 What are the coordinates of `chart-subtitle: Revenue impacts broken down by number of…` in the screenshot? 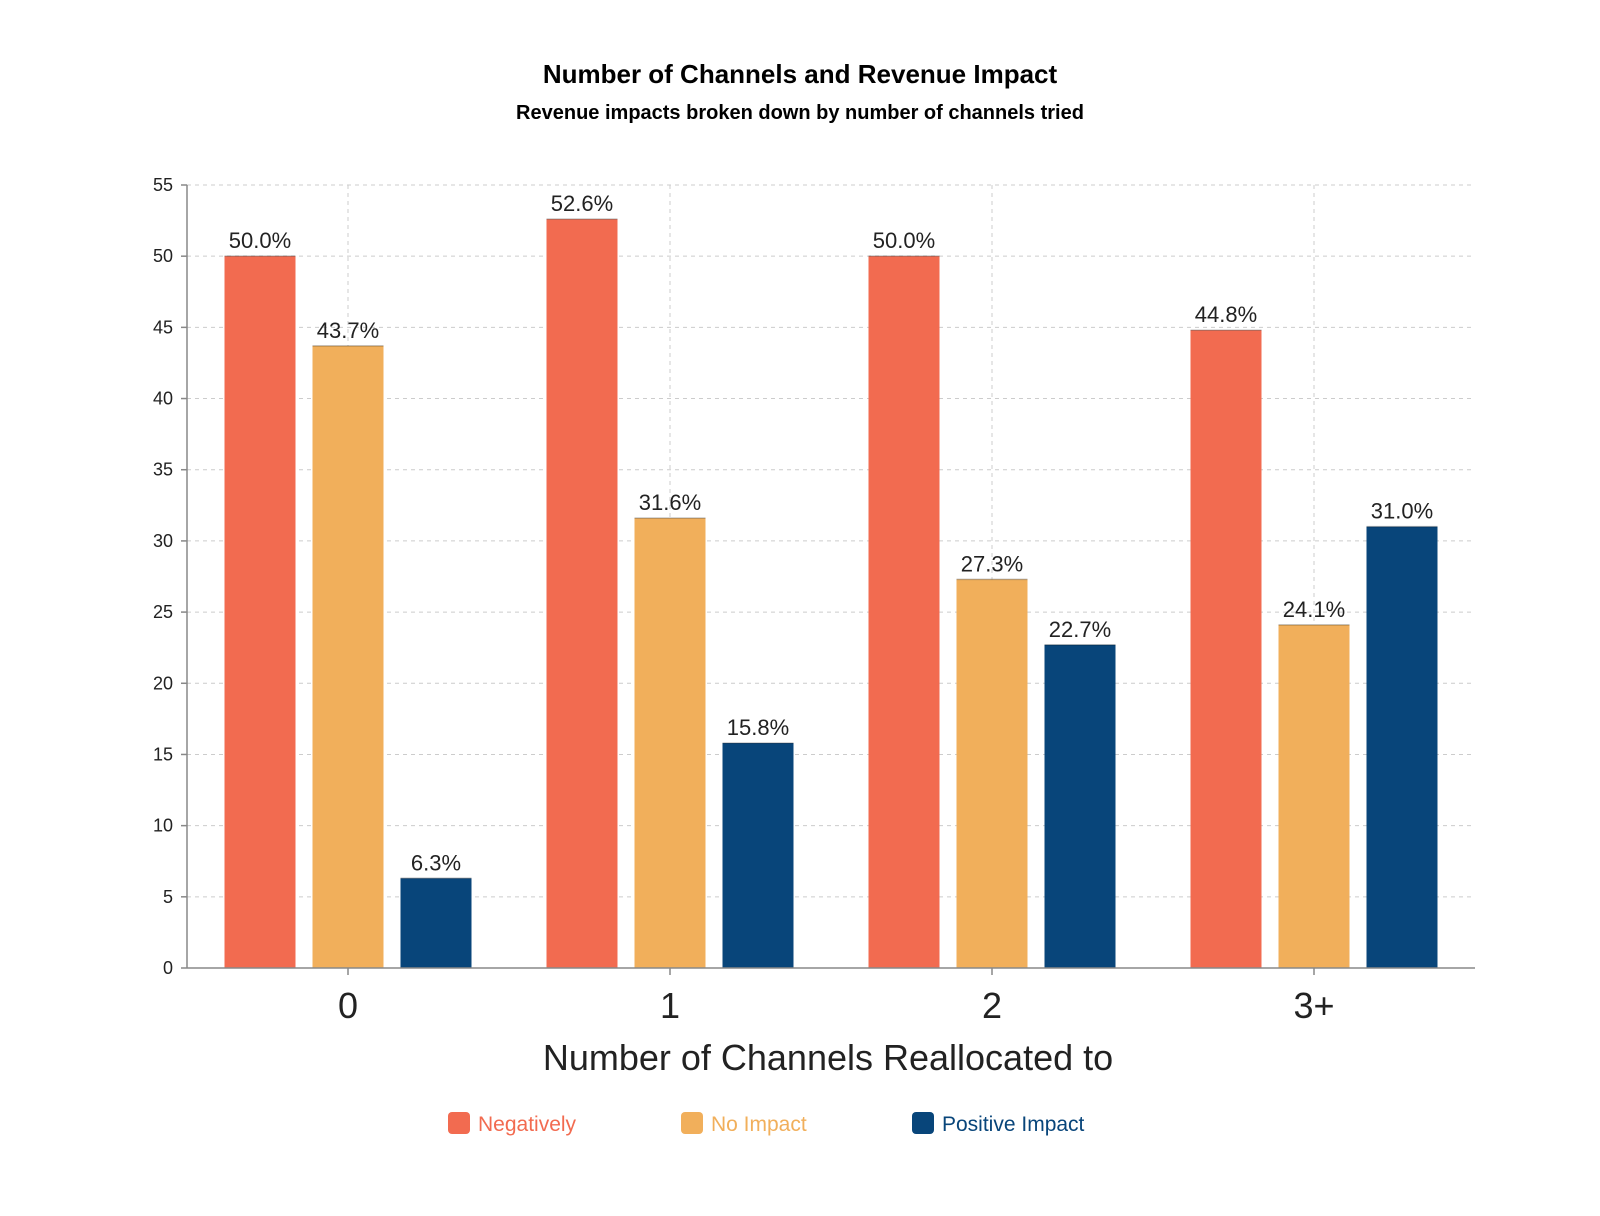 It's located at (800, 113).